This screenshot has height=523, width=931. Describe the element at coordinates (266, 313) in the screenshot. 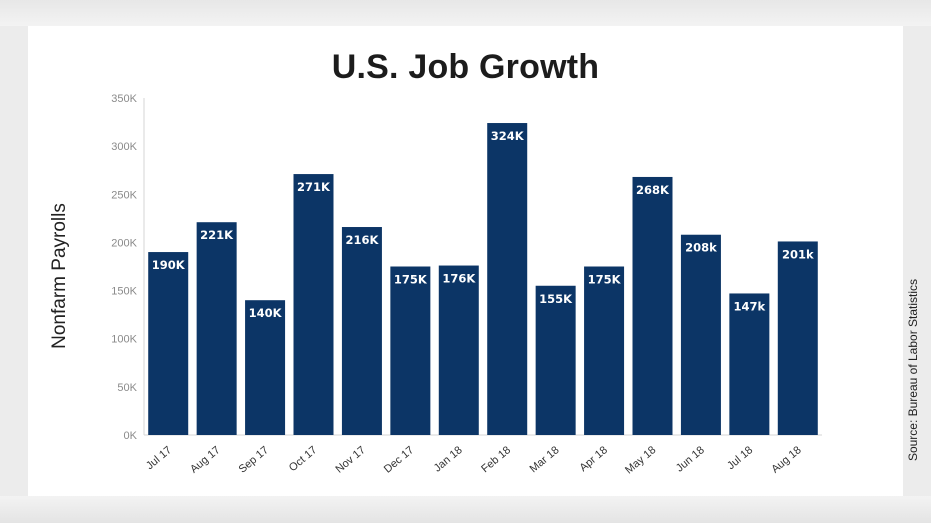

I see `data-label: 140K` at that location.